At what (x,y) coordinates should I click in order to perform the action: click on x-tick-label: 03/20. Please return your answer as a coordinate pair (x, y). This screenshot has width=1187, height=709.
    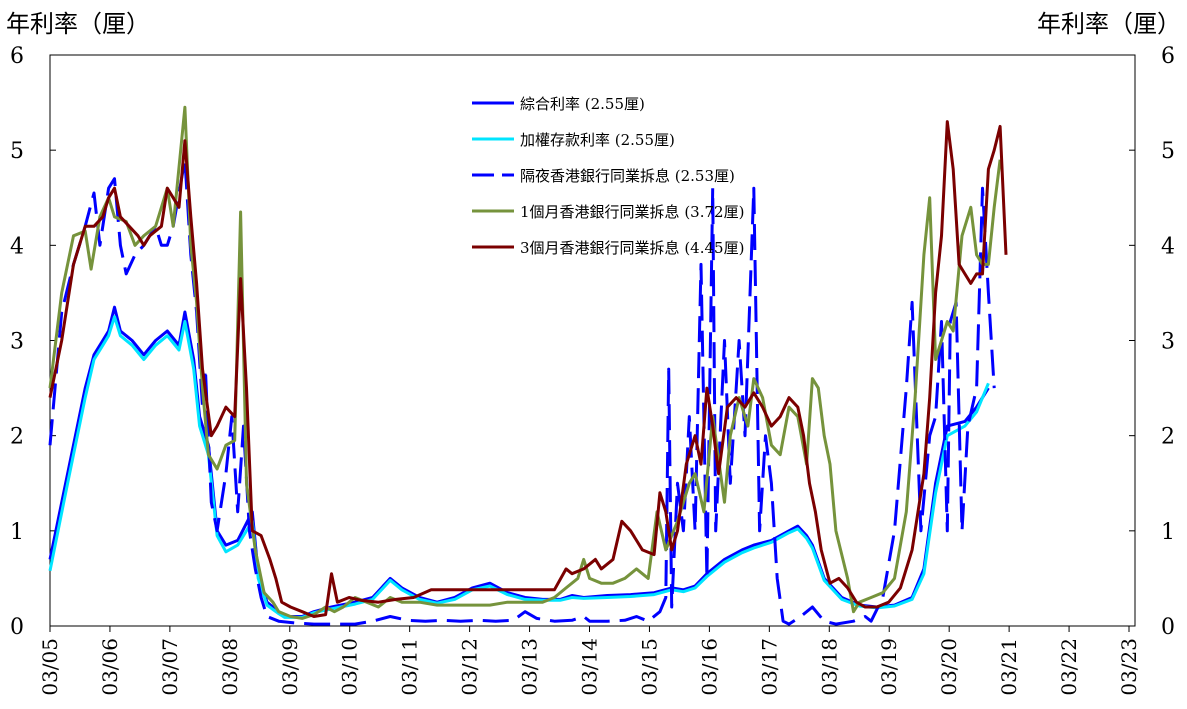
    Looking at the image, I should click on (949, 667).